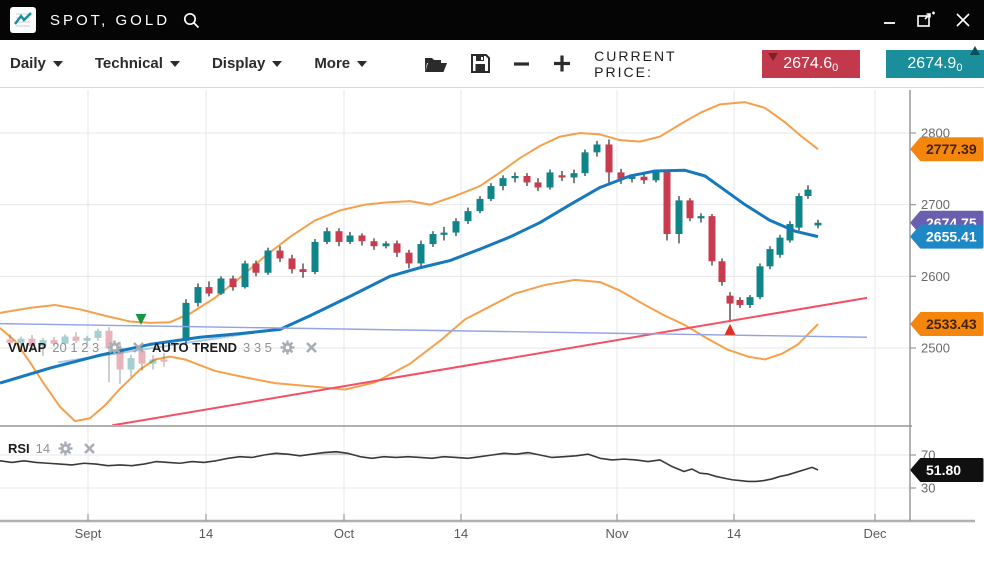  What do you see at coordinates (890, 20) in the screenshot?
I see `minimize-button` at bounding box center [890, 20].